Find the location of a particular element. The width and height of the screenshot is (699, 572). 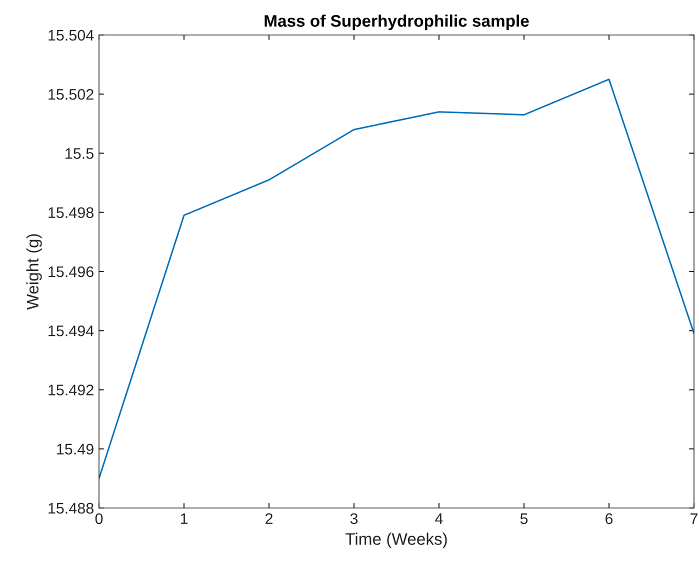

y-tick-label: 15.504 is located at coordinates (71, 35).